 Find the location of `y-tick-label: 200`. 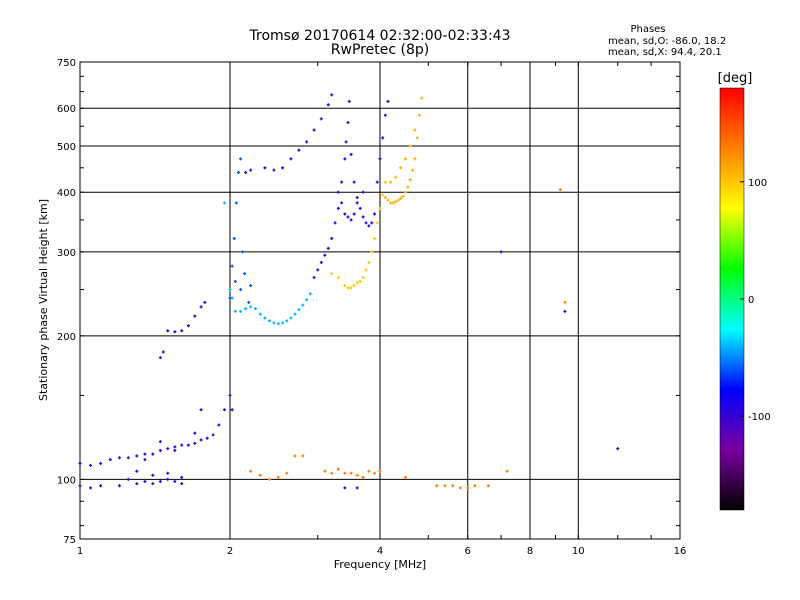

y-tick-label: 200 is located at coordinates (66, 337).